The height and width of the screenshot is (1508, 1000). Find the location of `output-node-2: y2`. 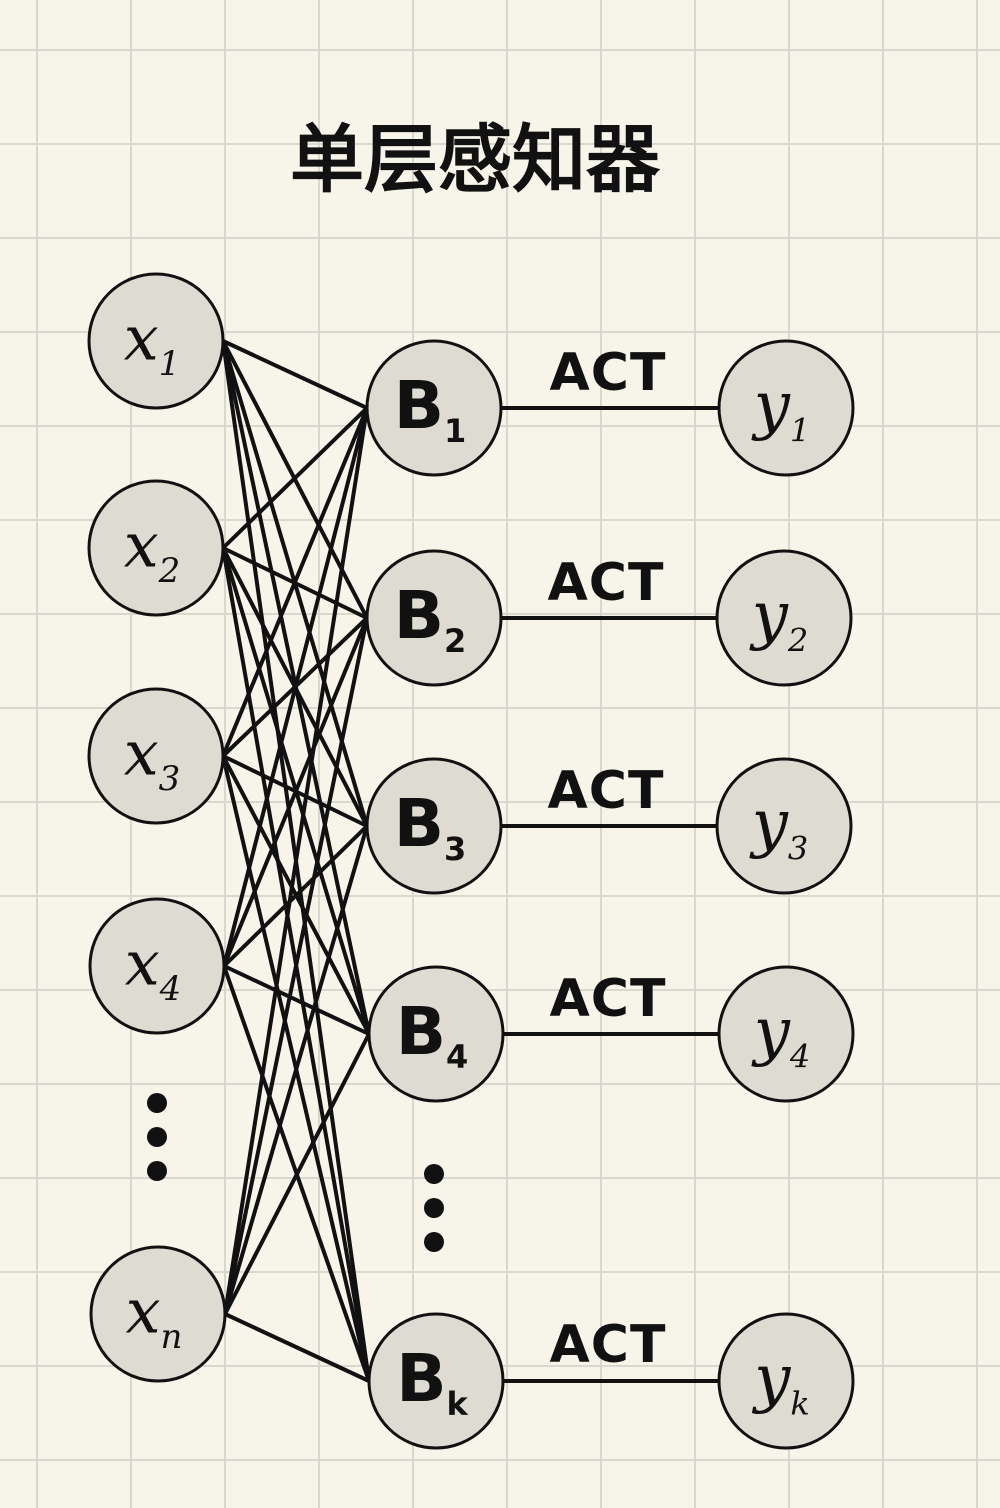

output-node-2: y2 is located at coordinates (784, 618).